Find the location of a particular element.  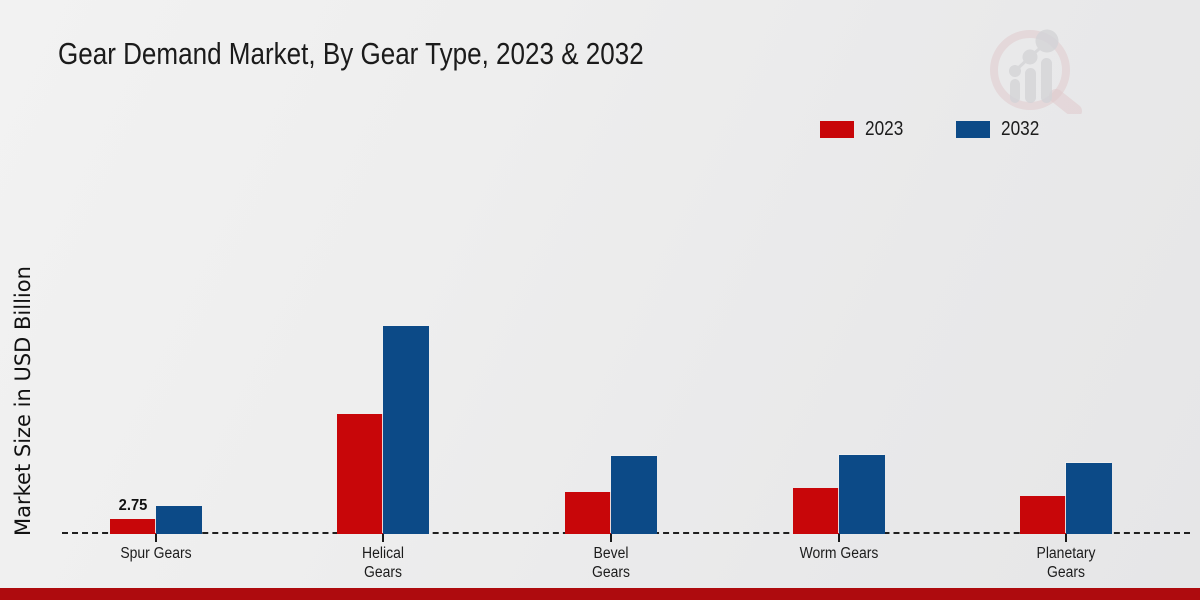

category-group-bevel-gears: Bevel Gears is located at coordinates (611, 347).